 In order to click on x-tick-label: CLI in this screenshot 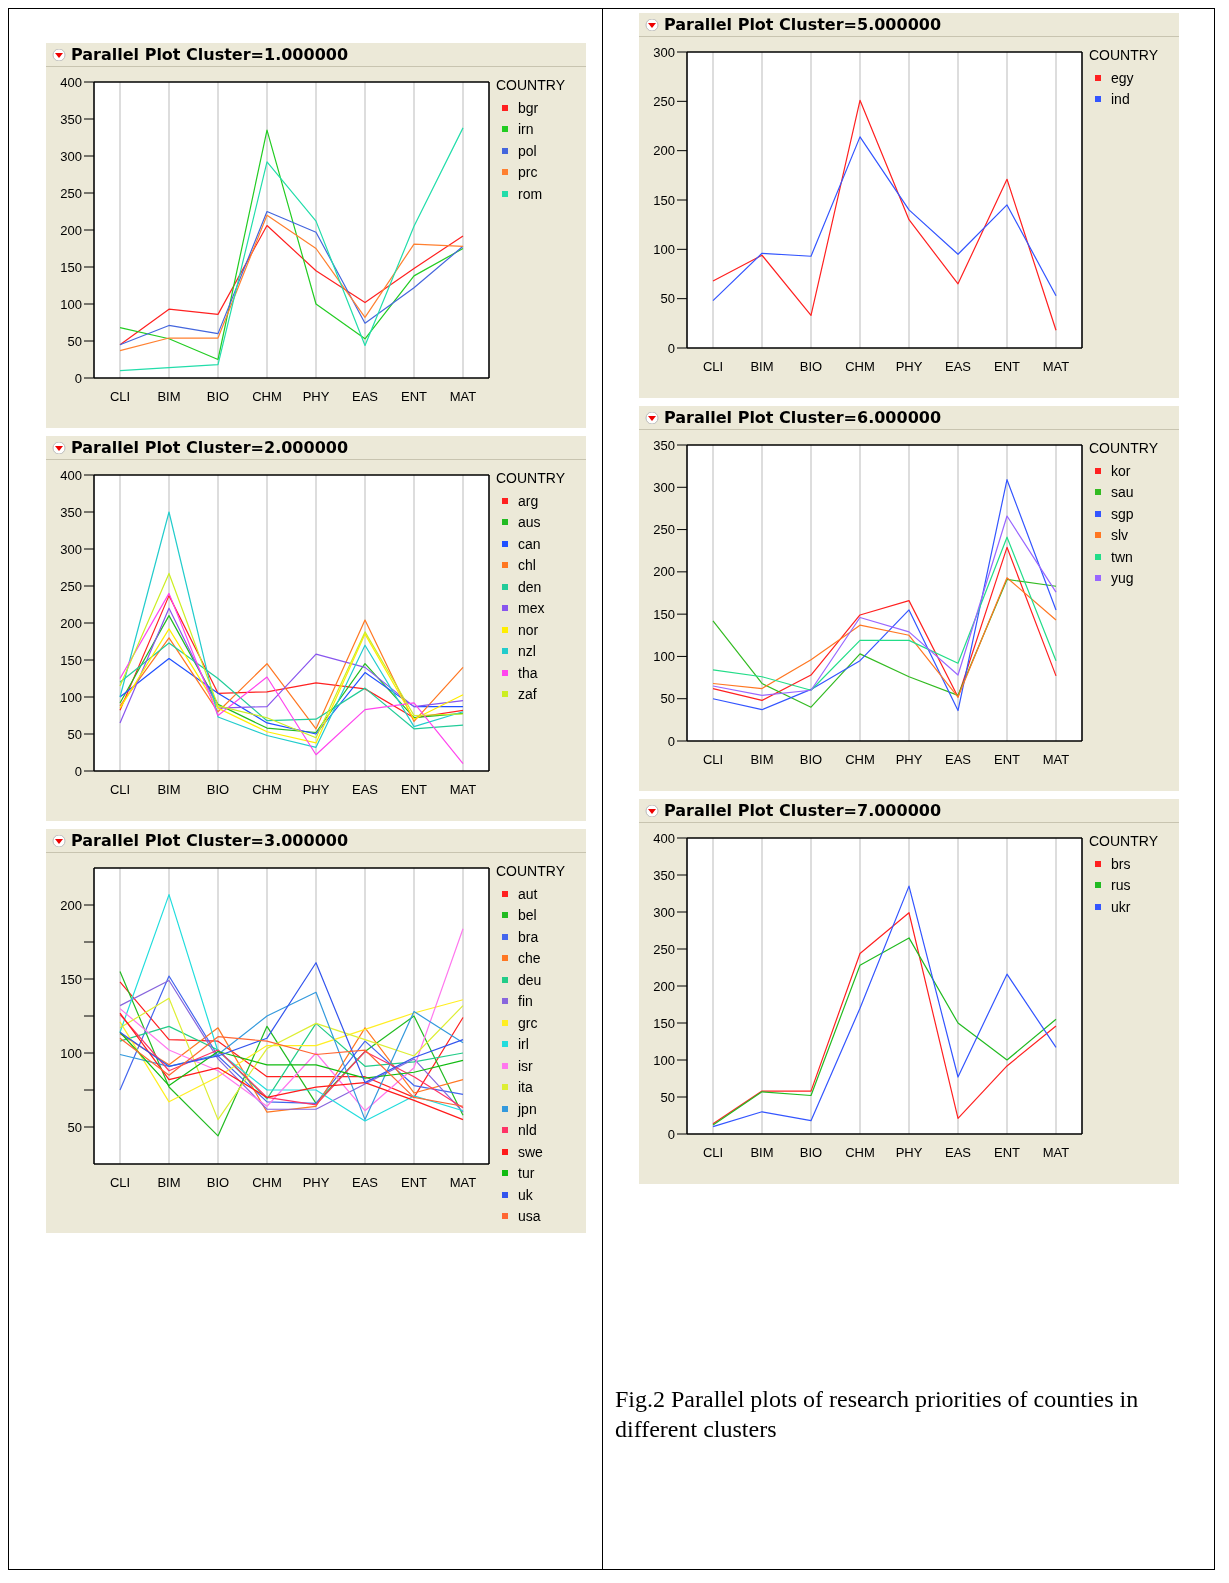, I will do `click(713, 1153)`.